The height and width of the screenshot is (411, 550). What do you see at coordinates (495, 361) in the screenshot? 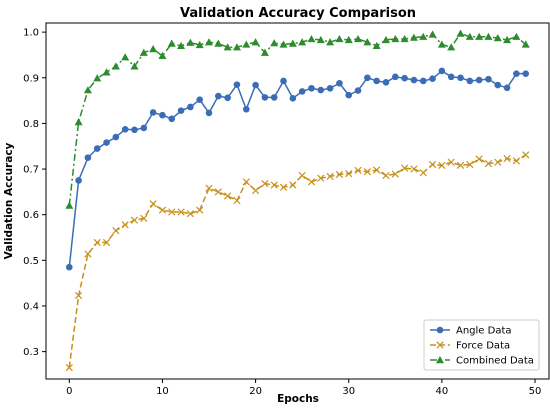
I see `legend-label: Combined Data` at bounding box center [495, 361].